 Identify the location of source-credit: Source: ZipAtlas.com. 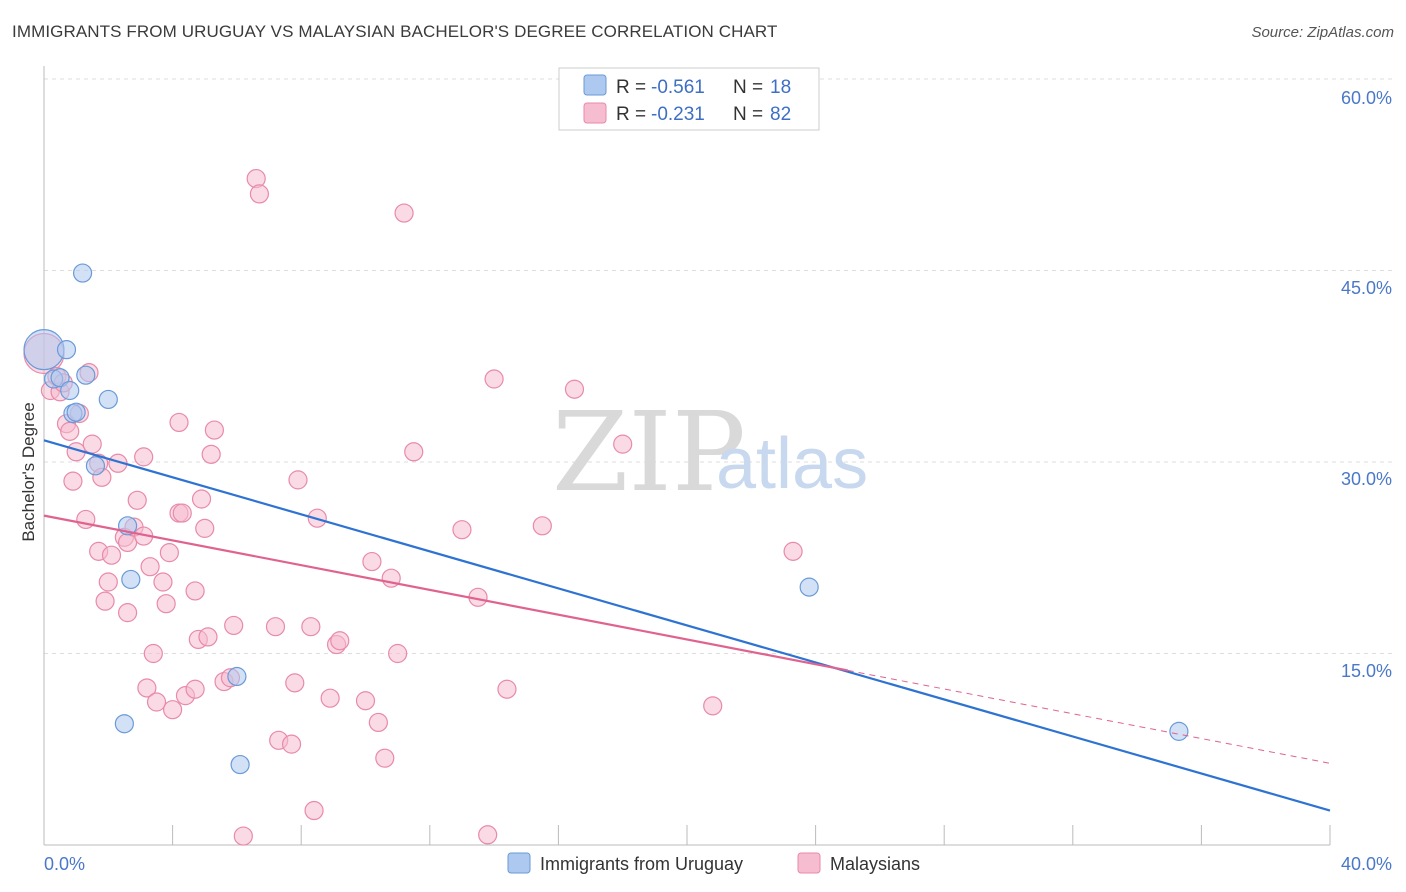
(1322, 32).